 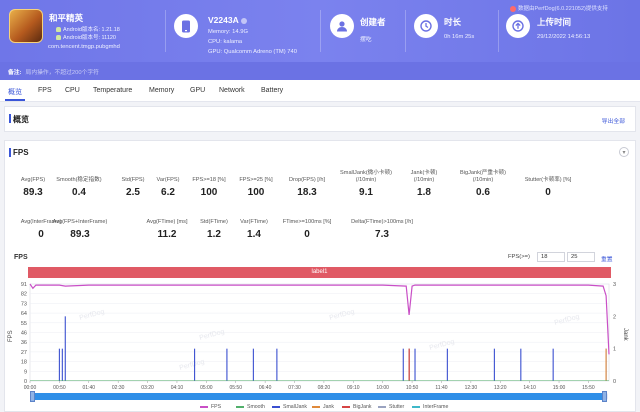 I want to click on device-cpu: CPU: kalama, so click(x=225, y=42).